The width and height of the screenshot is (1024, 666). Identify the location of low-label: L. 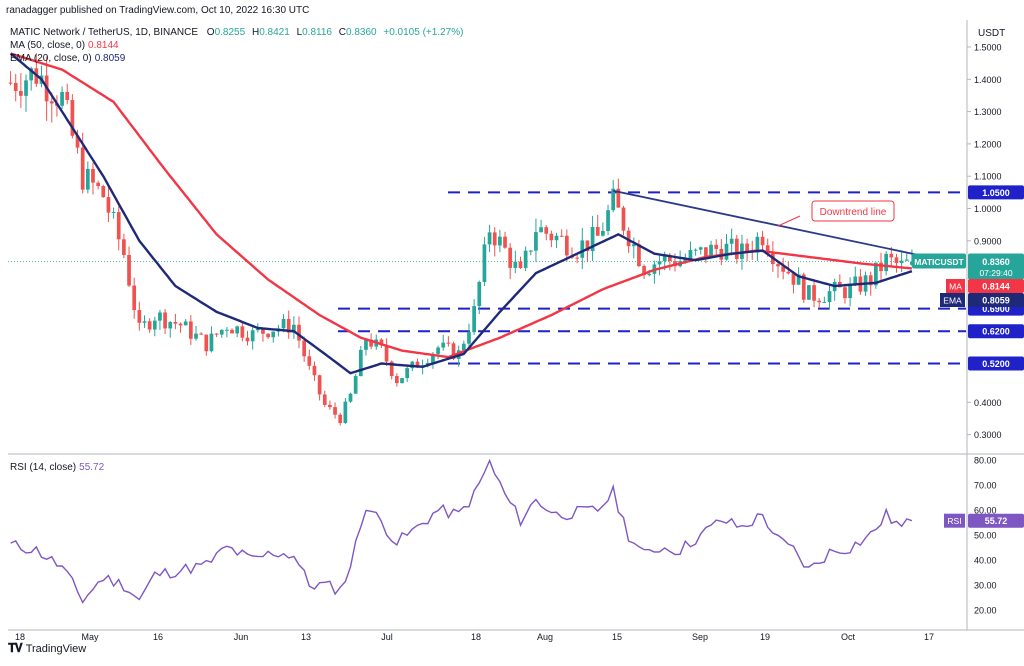
(299, 32).